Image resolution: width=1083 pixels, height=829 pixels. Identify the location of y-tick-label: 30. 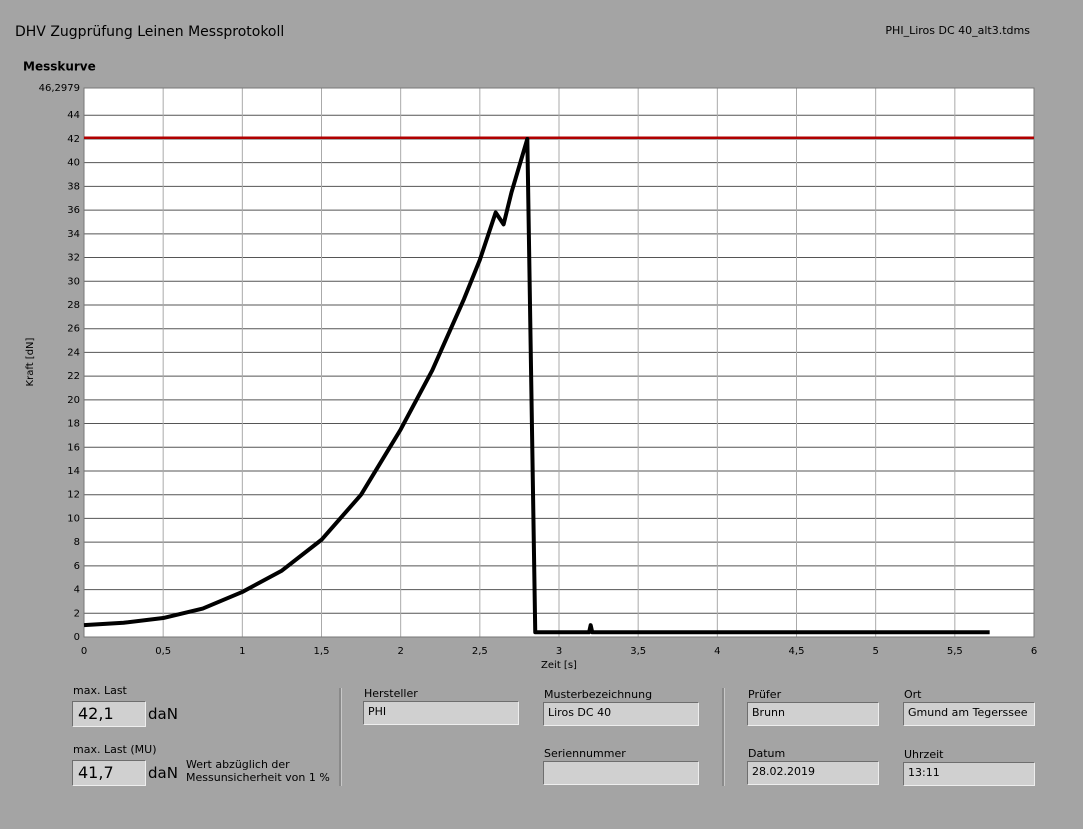
(73, 281).